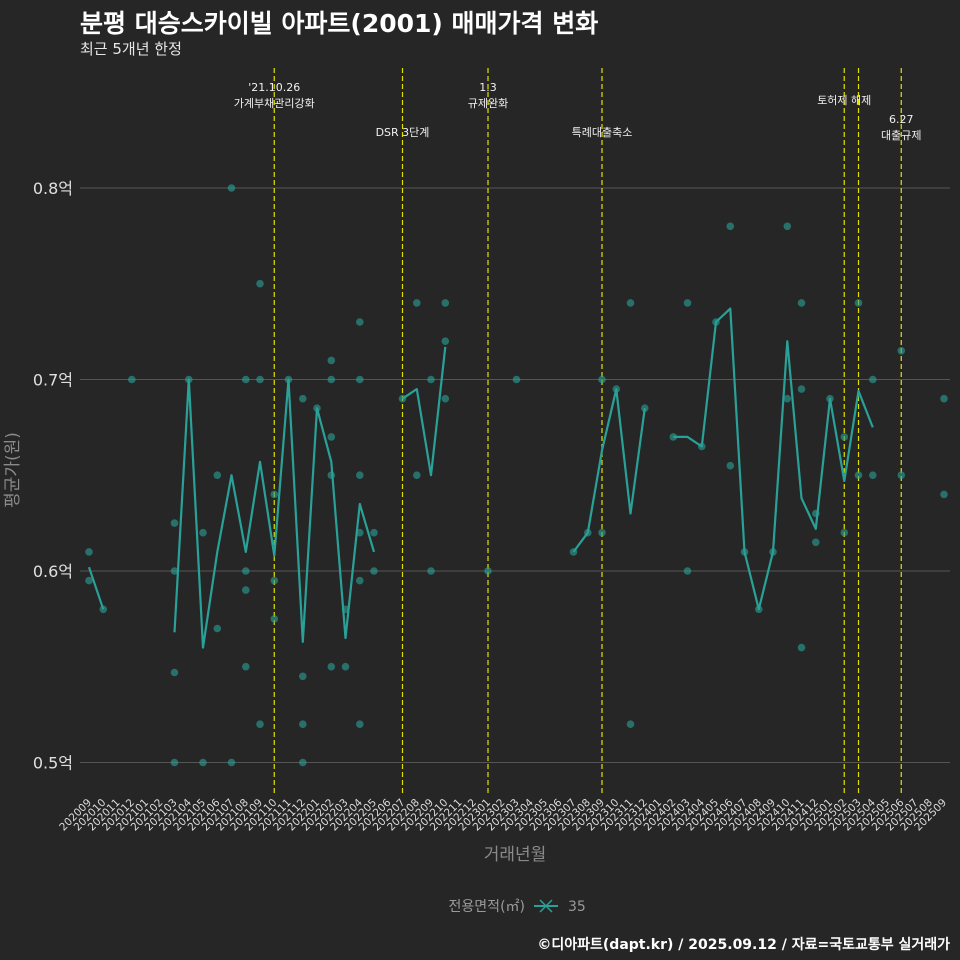 The image size is (960, 960). What do you see at coordinates (487, 907) in the screenshot?
I see `legend-title: 전용면적(㎡)` at bounding box center [487, 907].